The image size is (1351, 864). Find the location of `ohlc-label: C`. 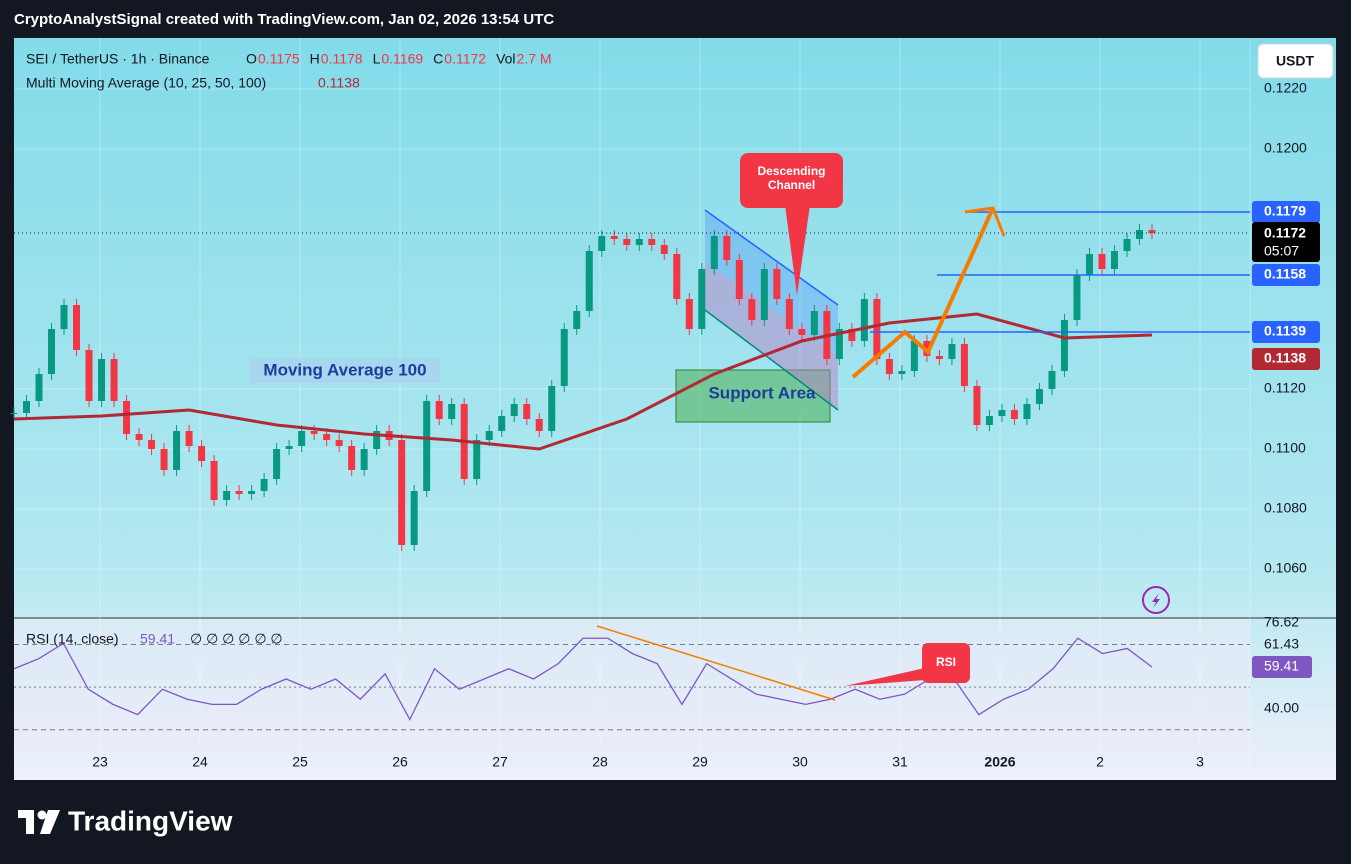

ohlc-label: C is located at coordinates (438, 59).